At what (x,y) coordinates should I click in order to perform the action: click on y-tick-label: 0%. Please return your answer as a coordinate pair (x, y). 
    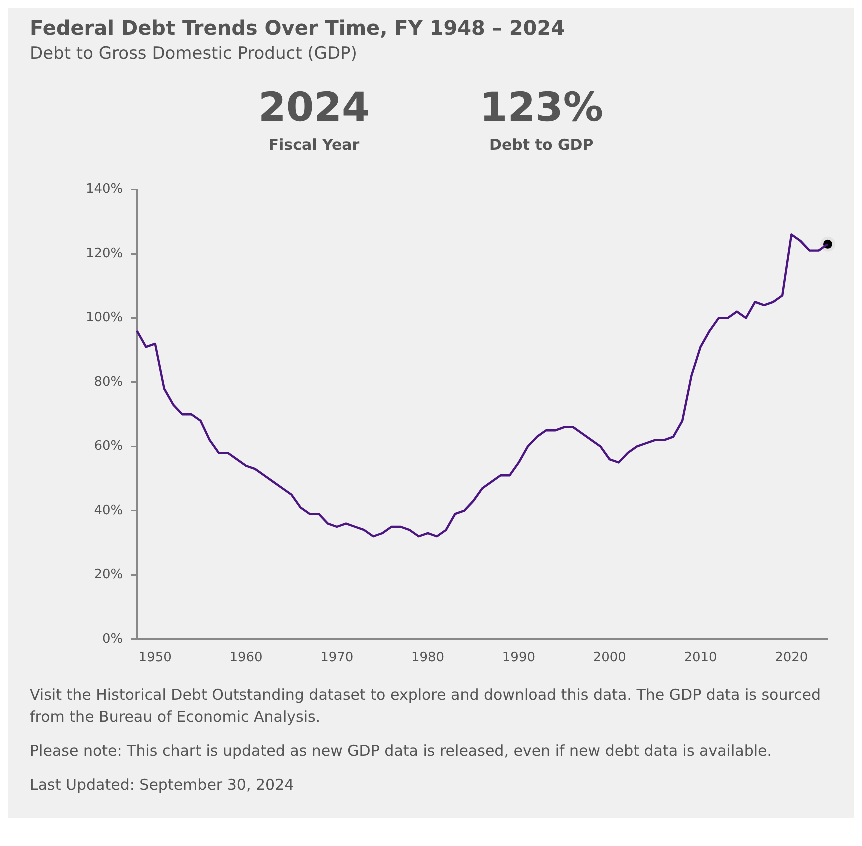
    Looking at the image, I should click on (113, 639).